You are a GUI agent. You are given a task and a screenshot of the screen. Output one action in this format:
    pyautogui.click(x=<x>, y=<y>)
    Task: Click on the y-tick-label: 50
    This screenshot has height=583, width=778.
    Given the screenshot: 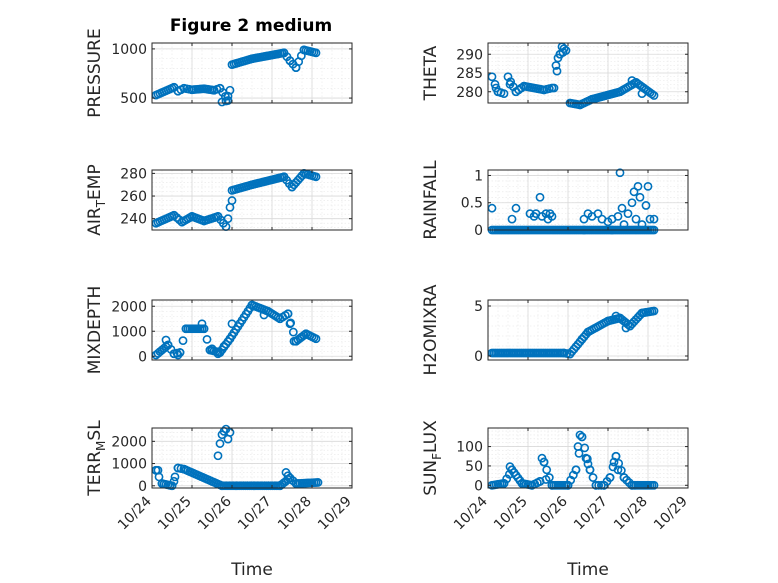 What is the action you would take?
    pyautogui.click(x=474, y=467)
    